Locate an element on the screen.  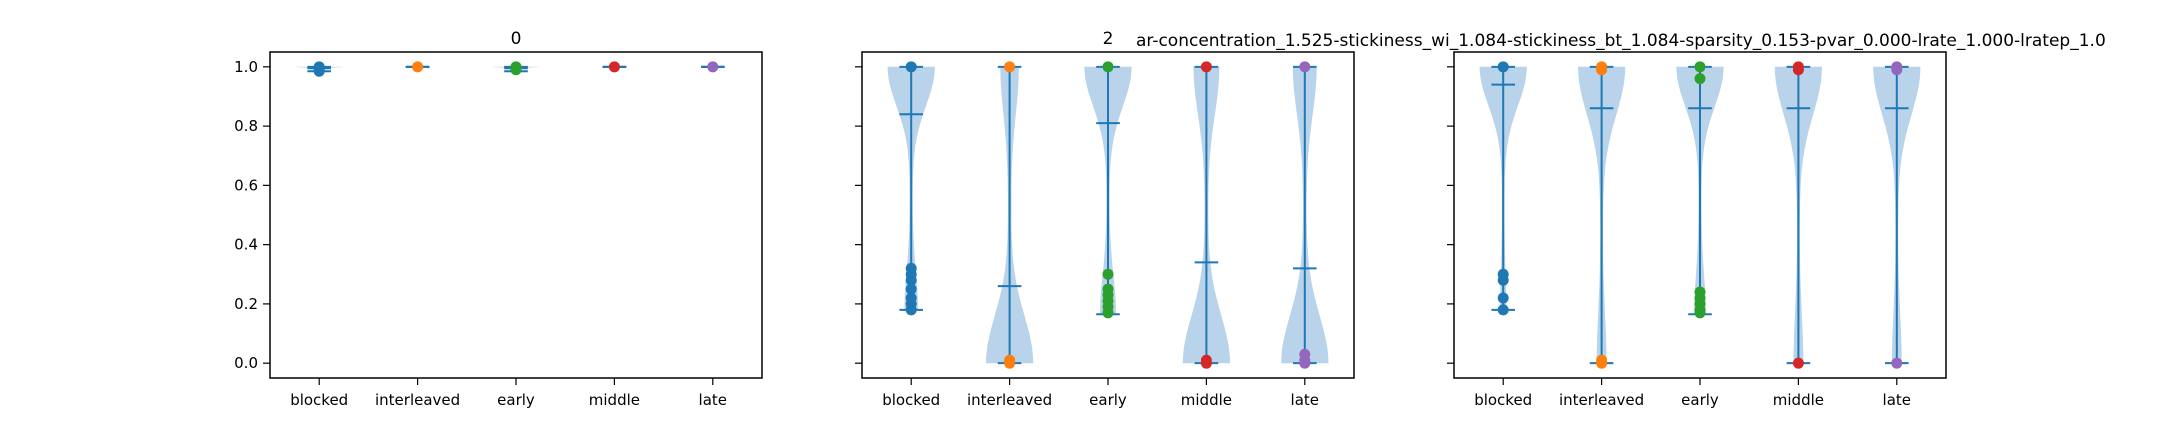
y-tick-label: 0.2 is located at coordinates (246, 304).